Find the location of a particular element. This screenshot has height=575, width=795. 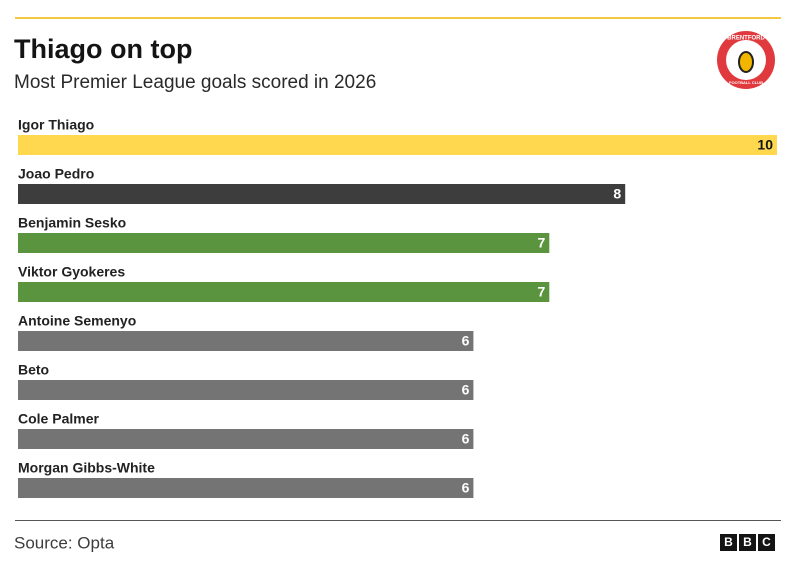

chart-subtitle: Most Premier League goals scored in 2026 is located at coordinates (195, 82).